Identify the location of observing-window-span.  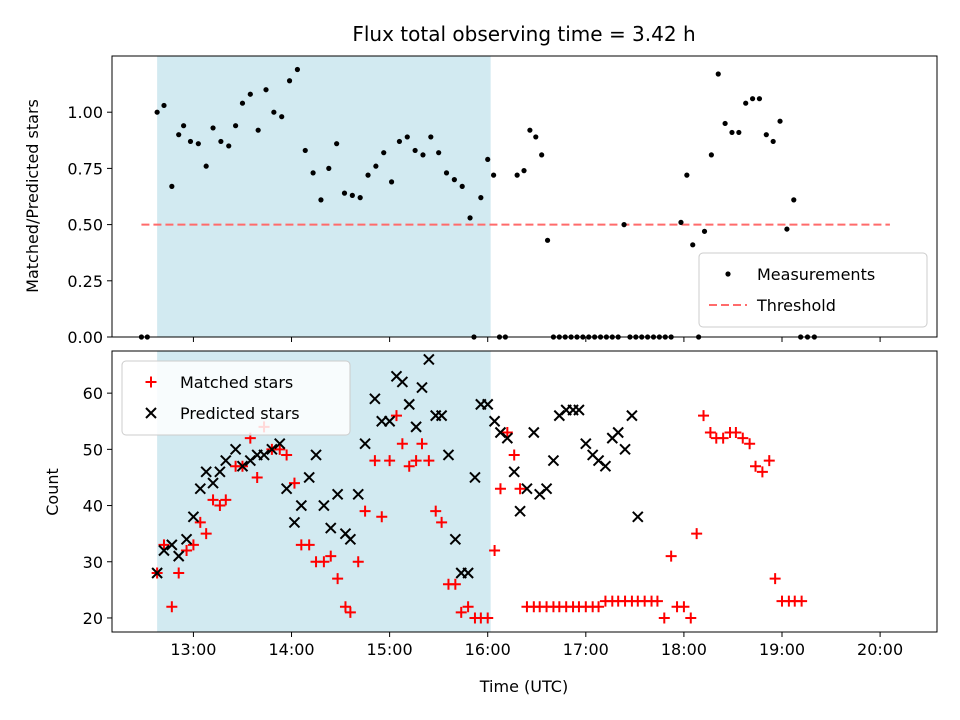
(324, 196).